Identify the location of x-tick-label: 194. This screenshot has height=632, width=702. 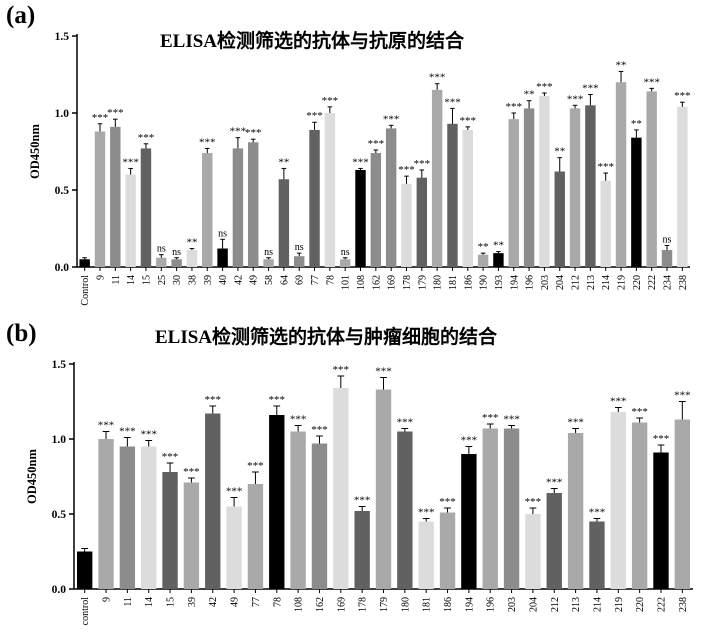
(514, 282).